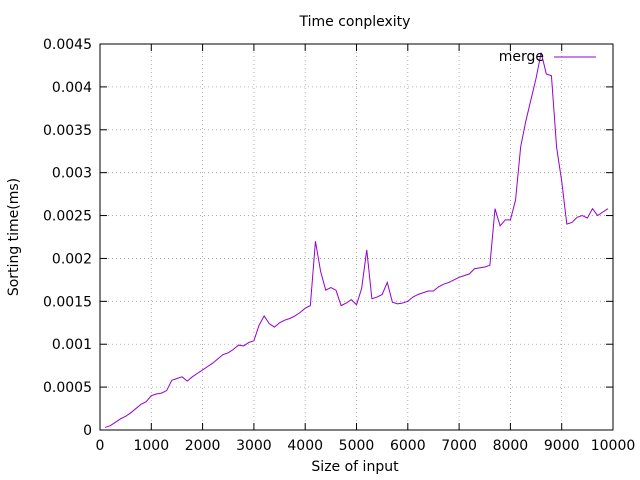  What do you see at coordinates (67, 45) in the screenshot?
I see `y-tick-label: 0.0045` at bounding box center [67, 45].